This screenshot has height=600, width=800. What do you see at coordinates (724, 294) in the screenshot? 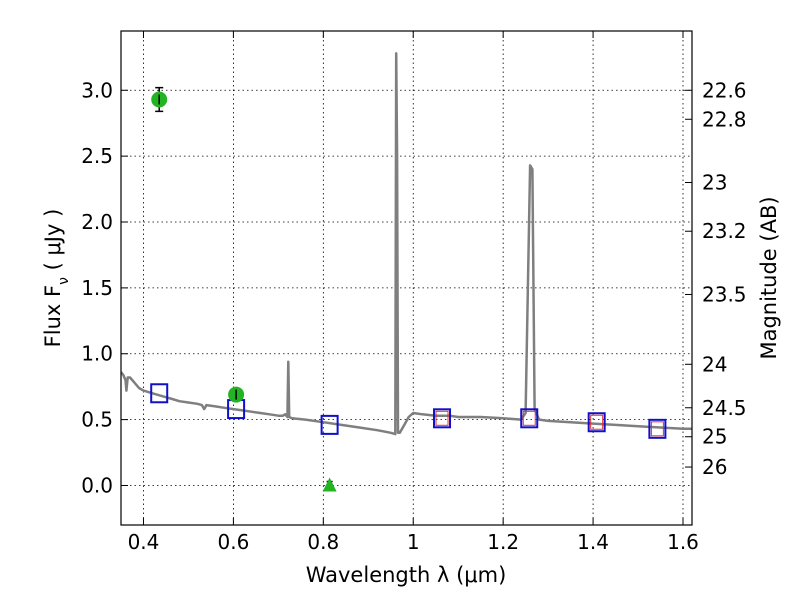
I see `right-tick-label: 23.5` at bounding box center [724, 294].